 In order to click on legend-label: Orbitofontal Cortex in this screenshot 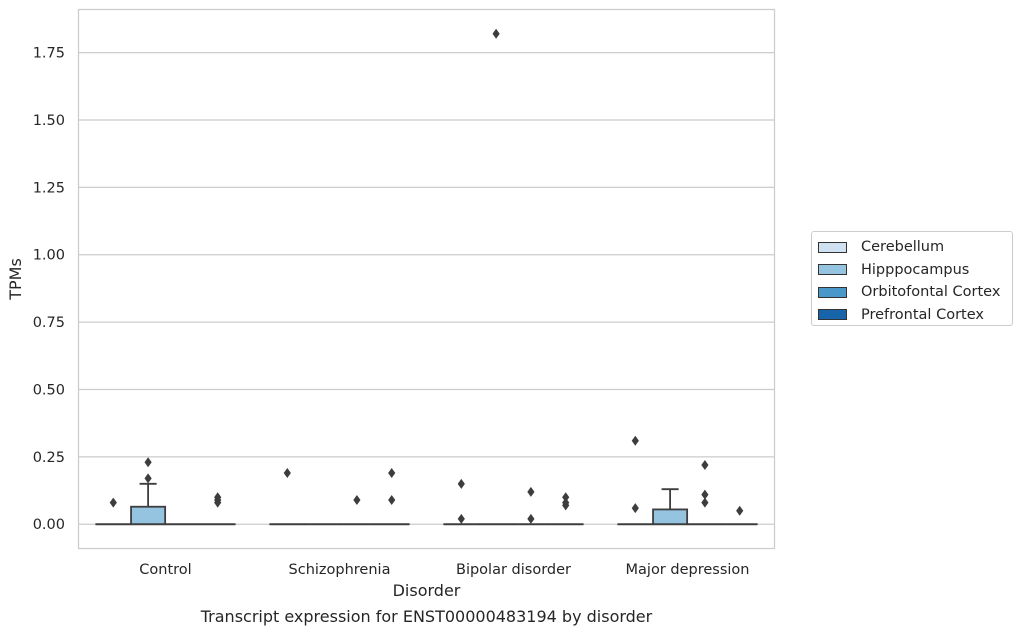, I will do `click(931, 292)`.